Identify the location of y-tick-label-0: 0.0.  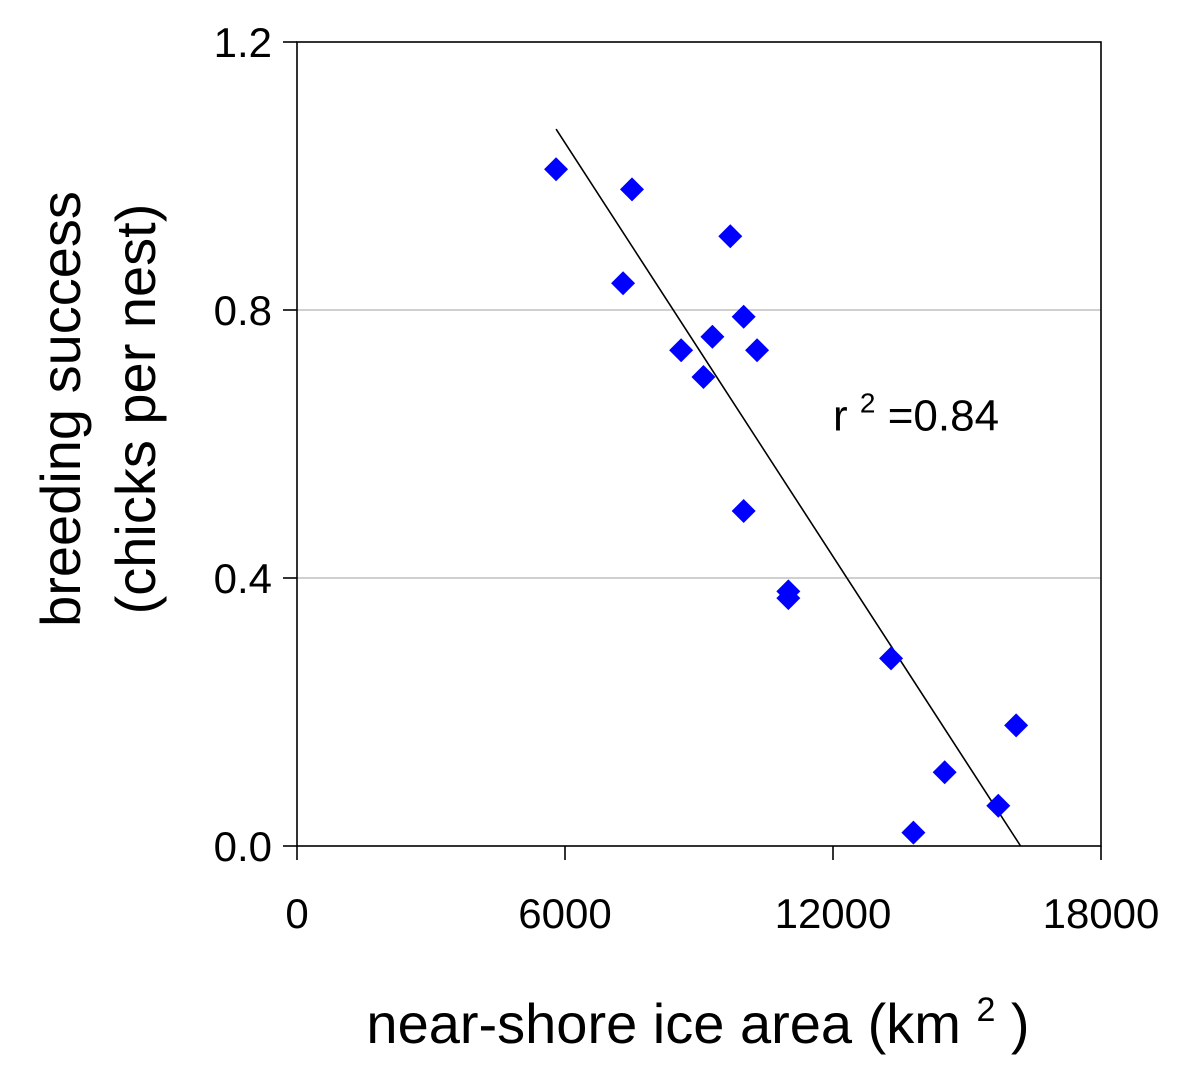
(243, 846).